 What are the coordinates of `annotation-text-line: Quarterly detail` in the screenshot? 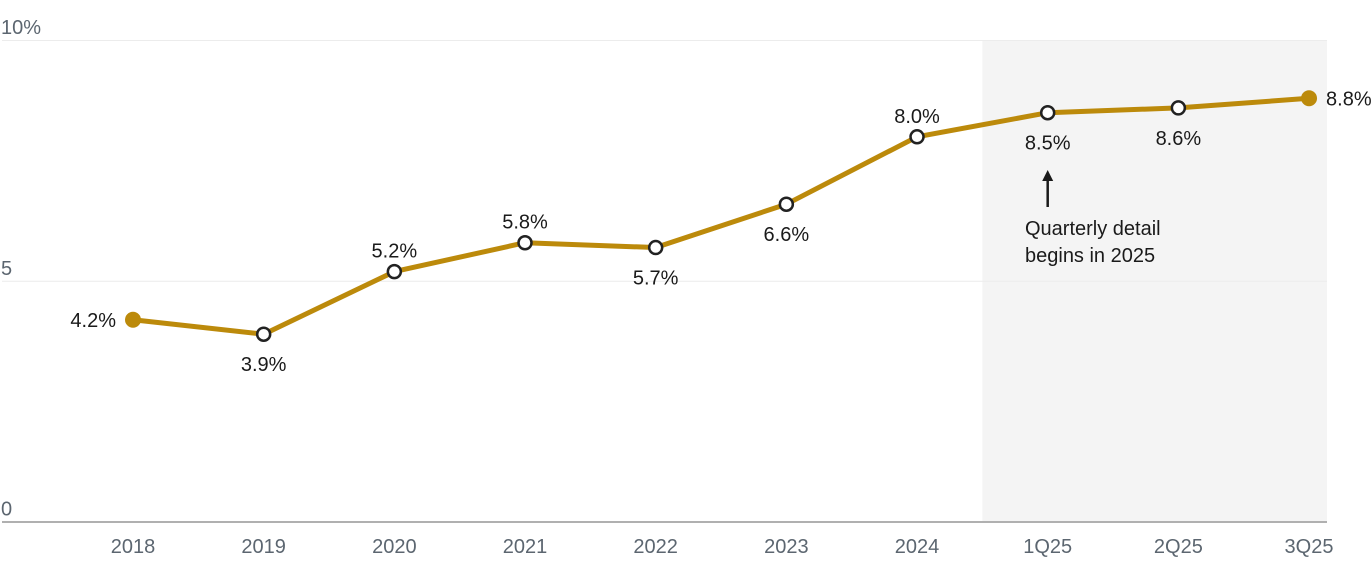 It's located at (1093, 229).